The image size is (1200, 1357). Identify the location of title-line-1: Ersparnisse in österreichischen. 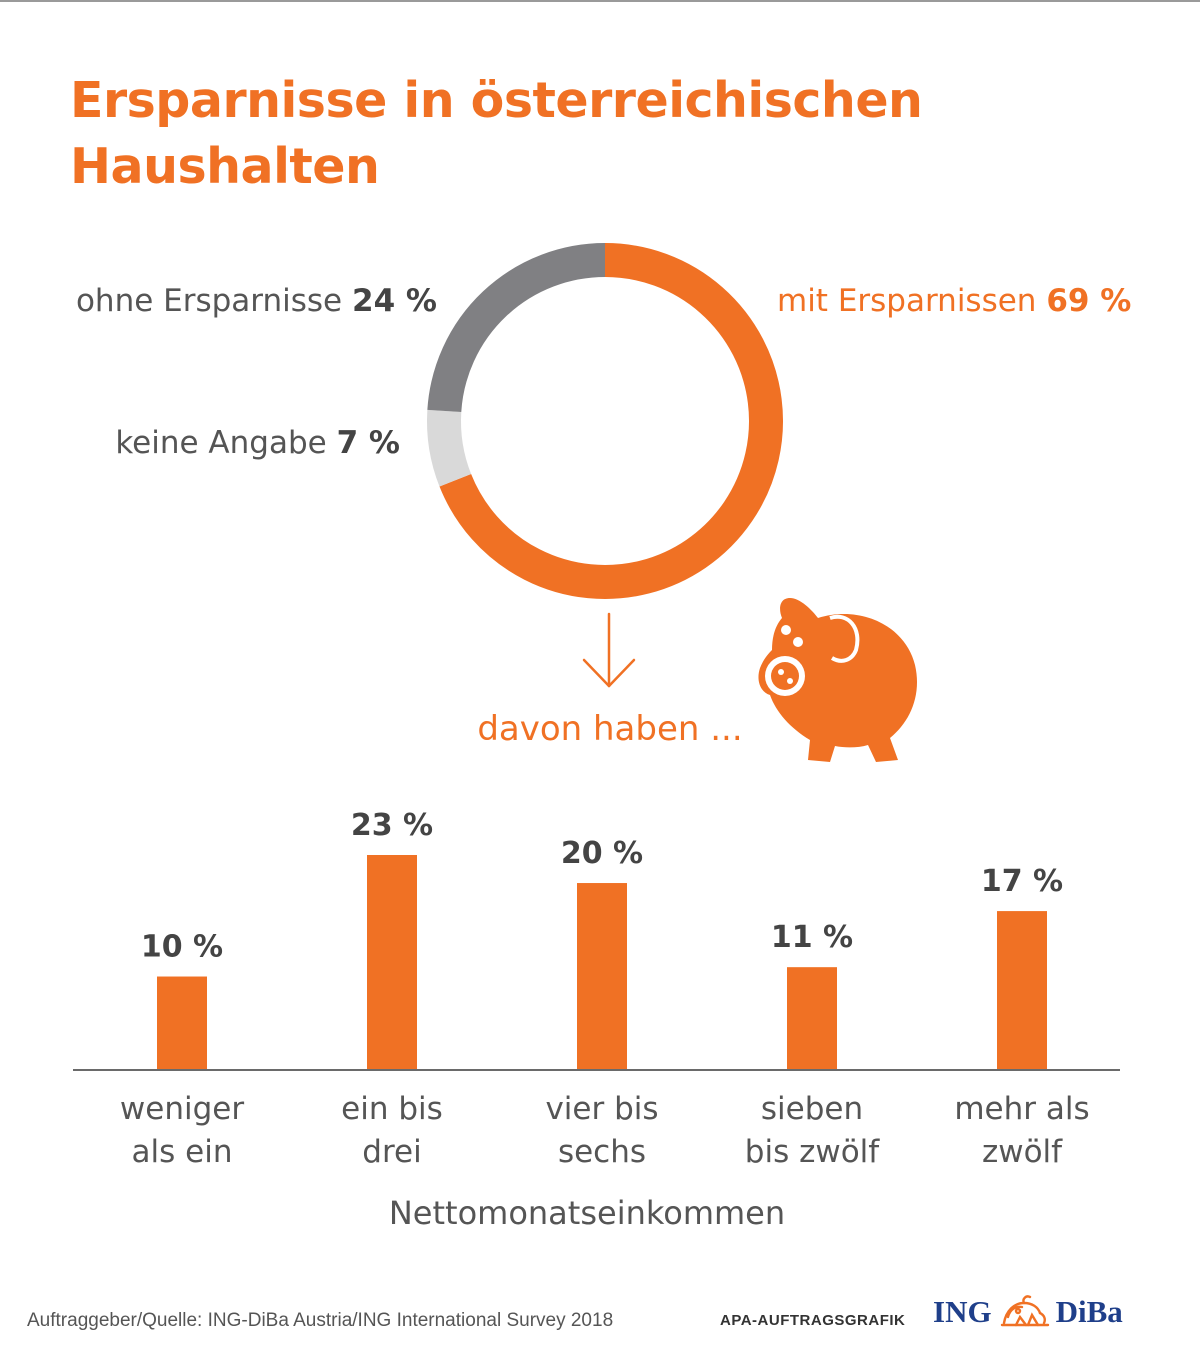
(496, 100).